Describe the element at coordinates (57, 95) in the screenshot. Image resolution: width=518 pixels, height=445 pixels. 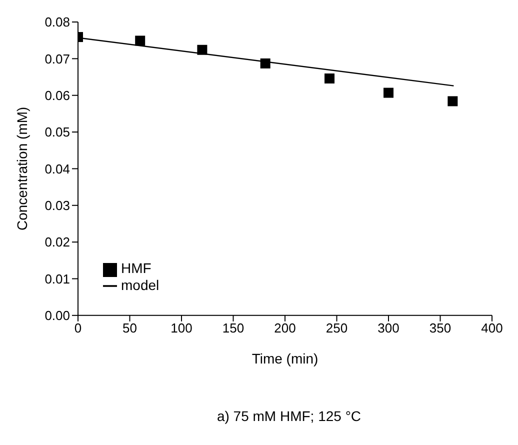
I see `y-tick-label: 0.06` at that location.